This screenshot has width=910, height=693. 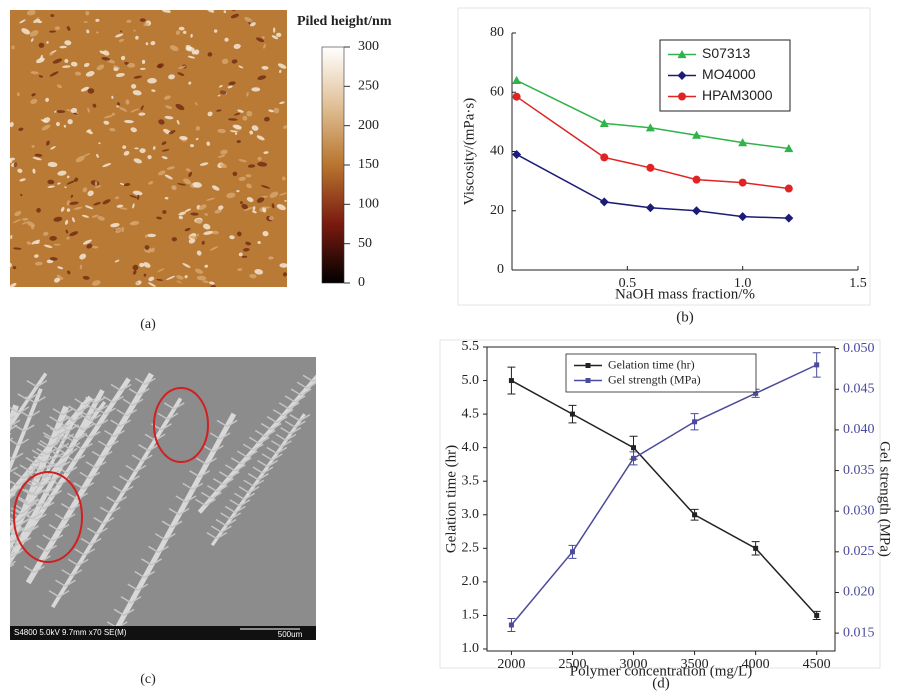 I want to click on y-axis-label: Viscosity/(mPa·s), so click(x=469, y=151).